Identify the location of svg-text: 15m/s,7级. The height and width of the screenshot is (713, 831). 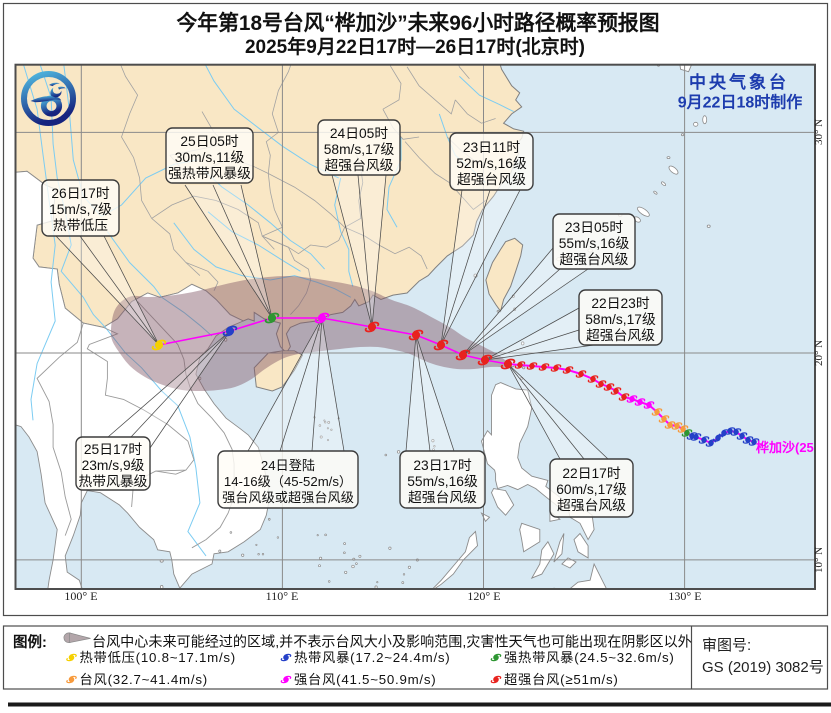
(80, 209).